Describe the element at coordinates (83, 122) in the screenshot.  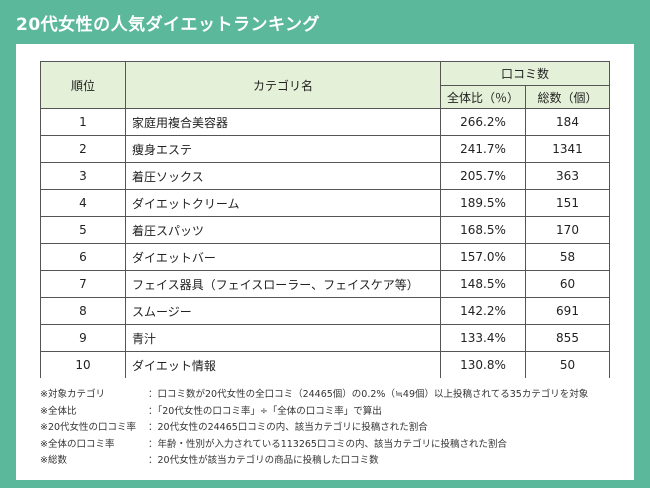
I see `rank-cell: 1` at that location.